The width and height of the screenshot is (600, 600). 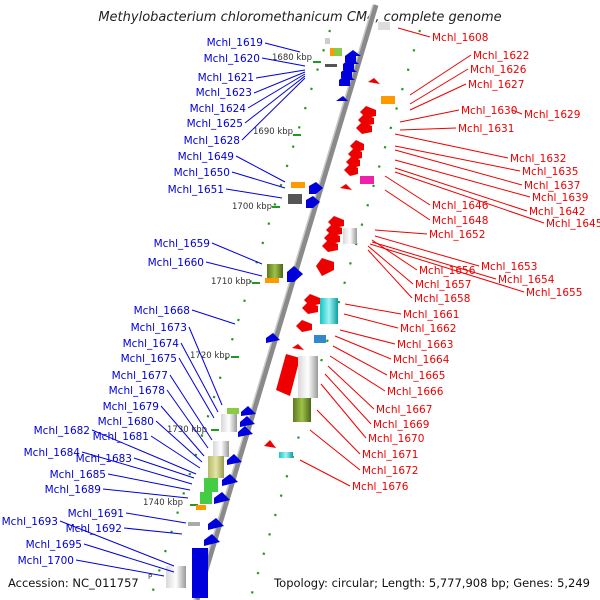 What do you see at coordinates (442, 299) in the screenshot?
I see `gene-label: Mchl_1658` at bounding box center [442, 299].